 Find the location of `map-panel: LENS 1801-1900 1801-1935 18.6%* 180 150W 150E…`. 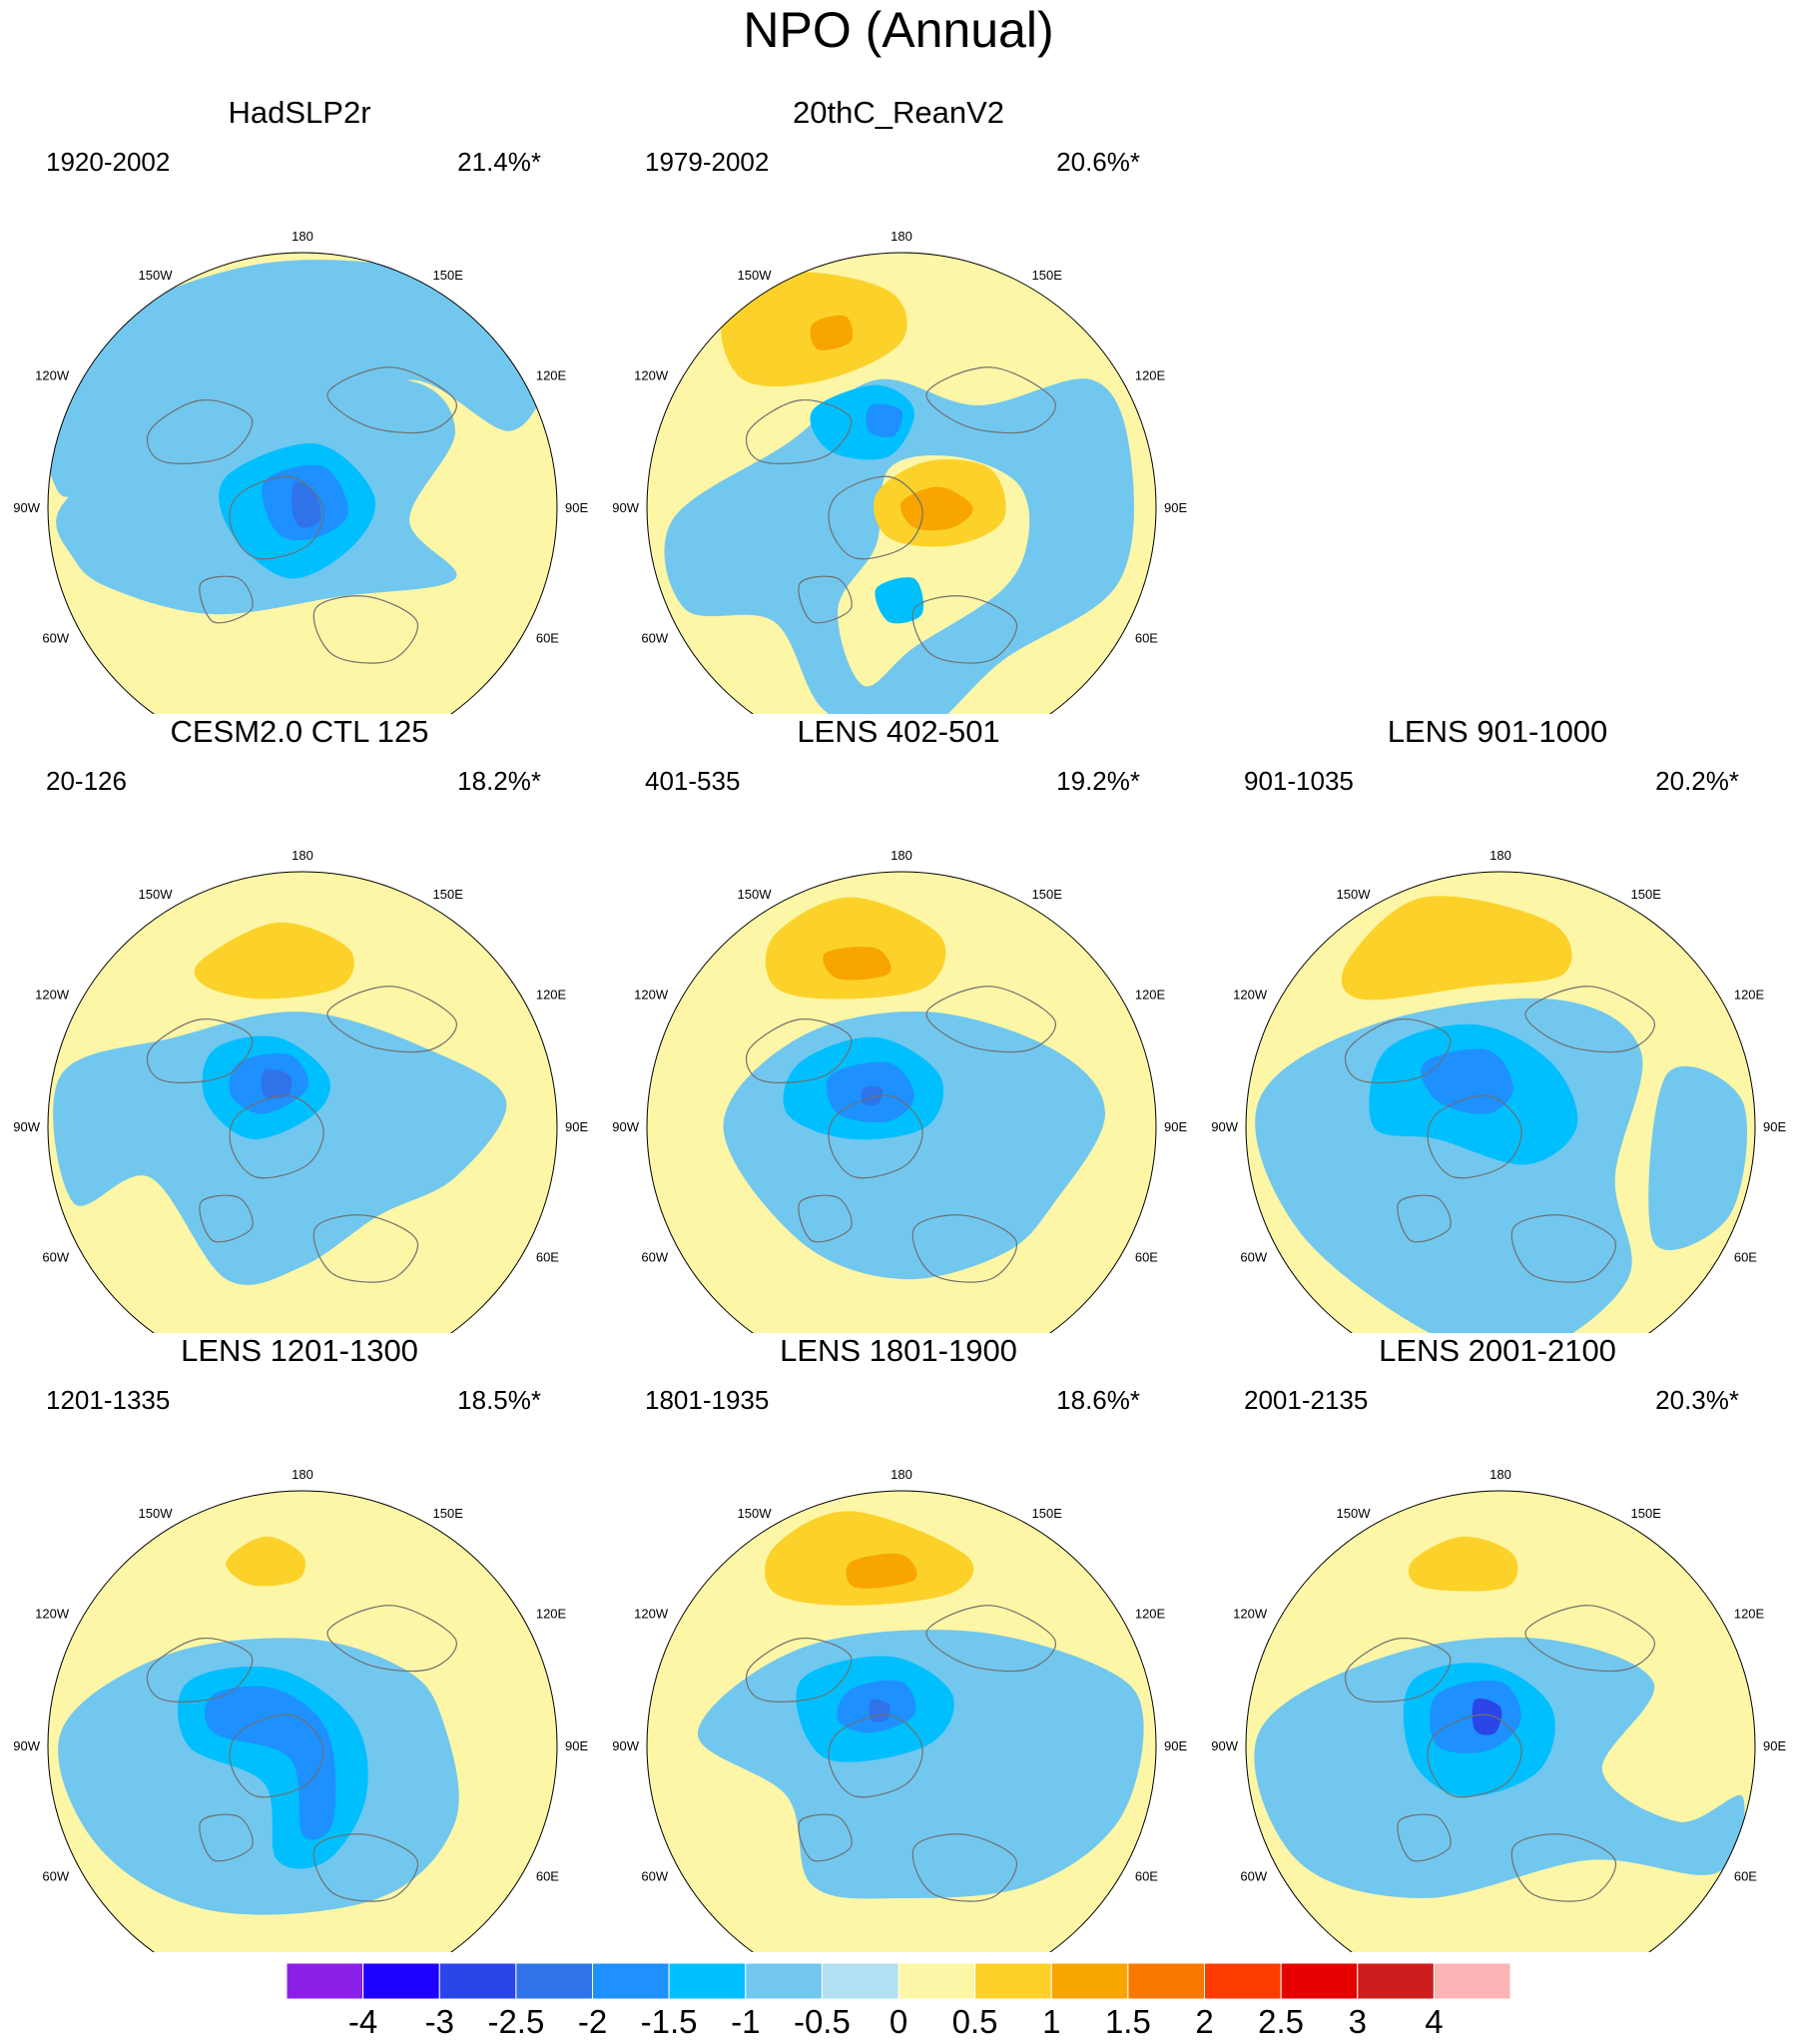

map-panel: LENS 1801-1900 1801-1935 18.6%* 180 150W 150E… is located at coordinates (898, 1642).